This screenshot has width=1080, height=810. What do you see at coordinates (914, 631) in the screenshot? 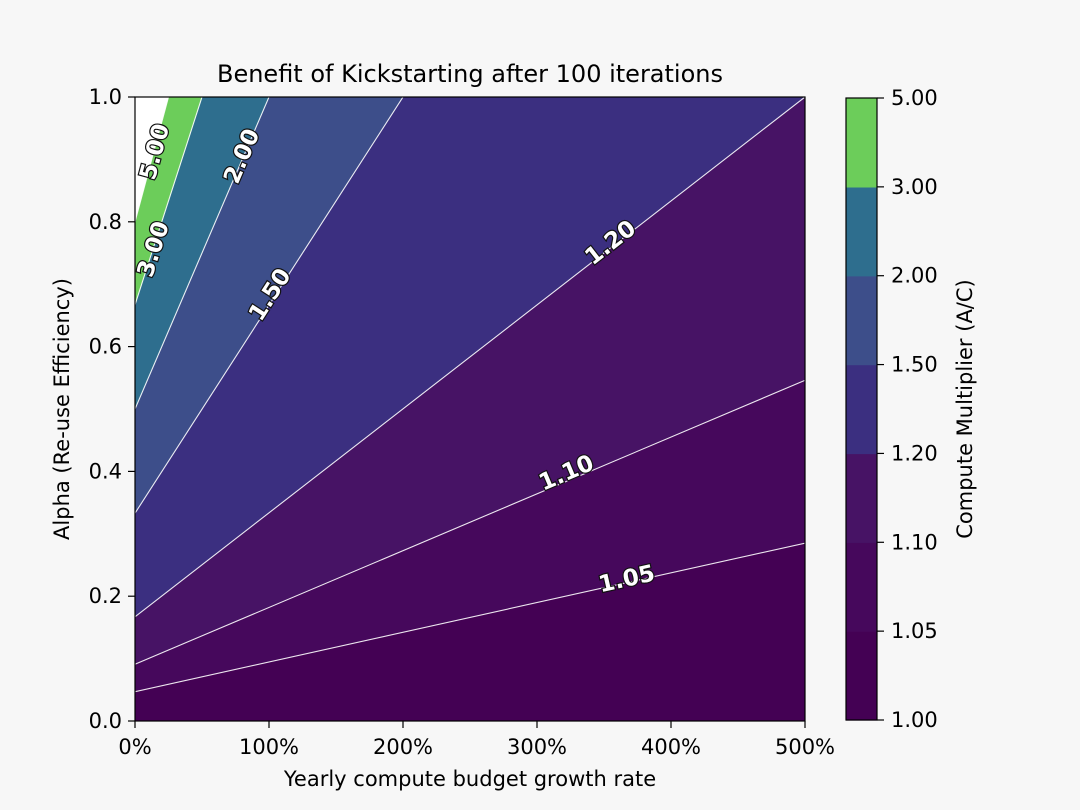
I see `colorbar-tick-label: 1.05` at bounding box center [914, 631].